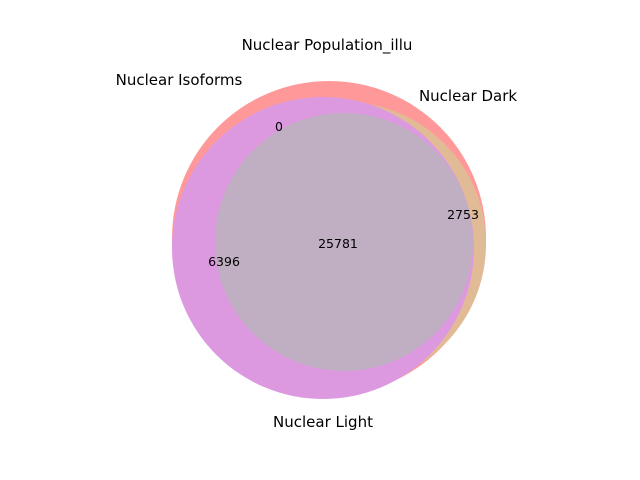 This screenshot has height=480, width=640. Describe the element at coordinates (323, 422) in the screenshot. I see `set-label-light: Nuclear Light` at that location.